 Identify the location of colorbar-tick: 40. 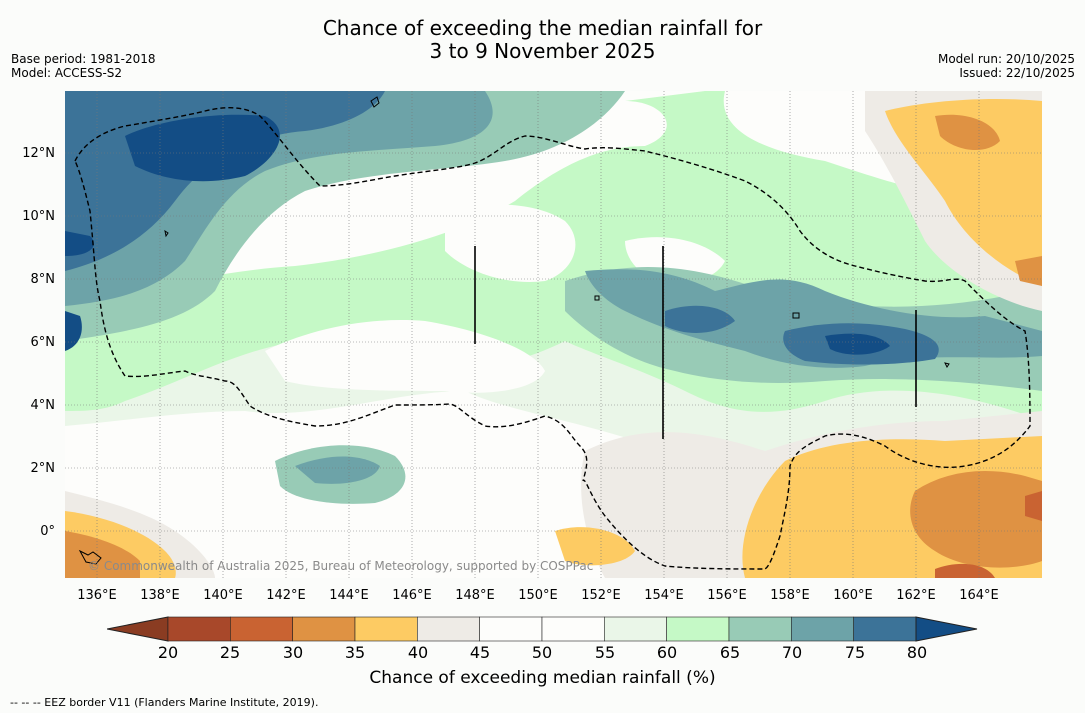
(418, 652).